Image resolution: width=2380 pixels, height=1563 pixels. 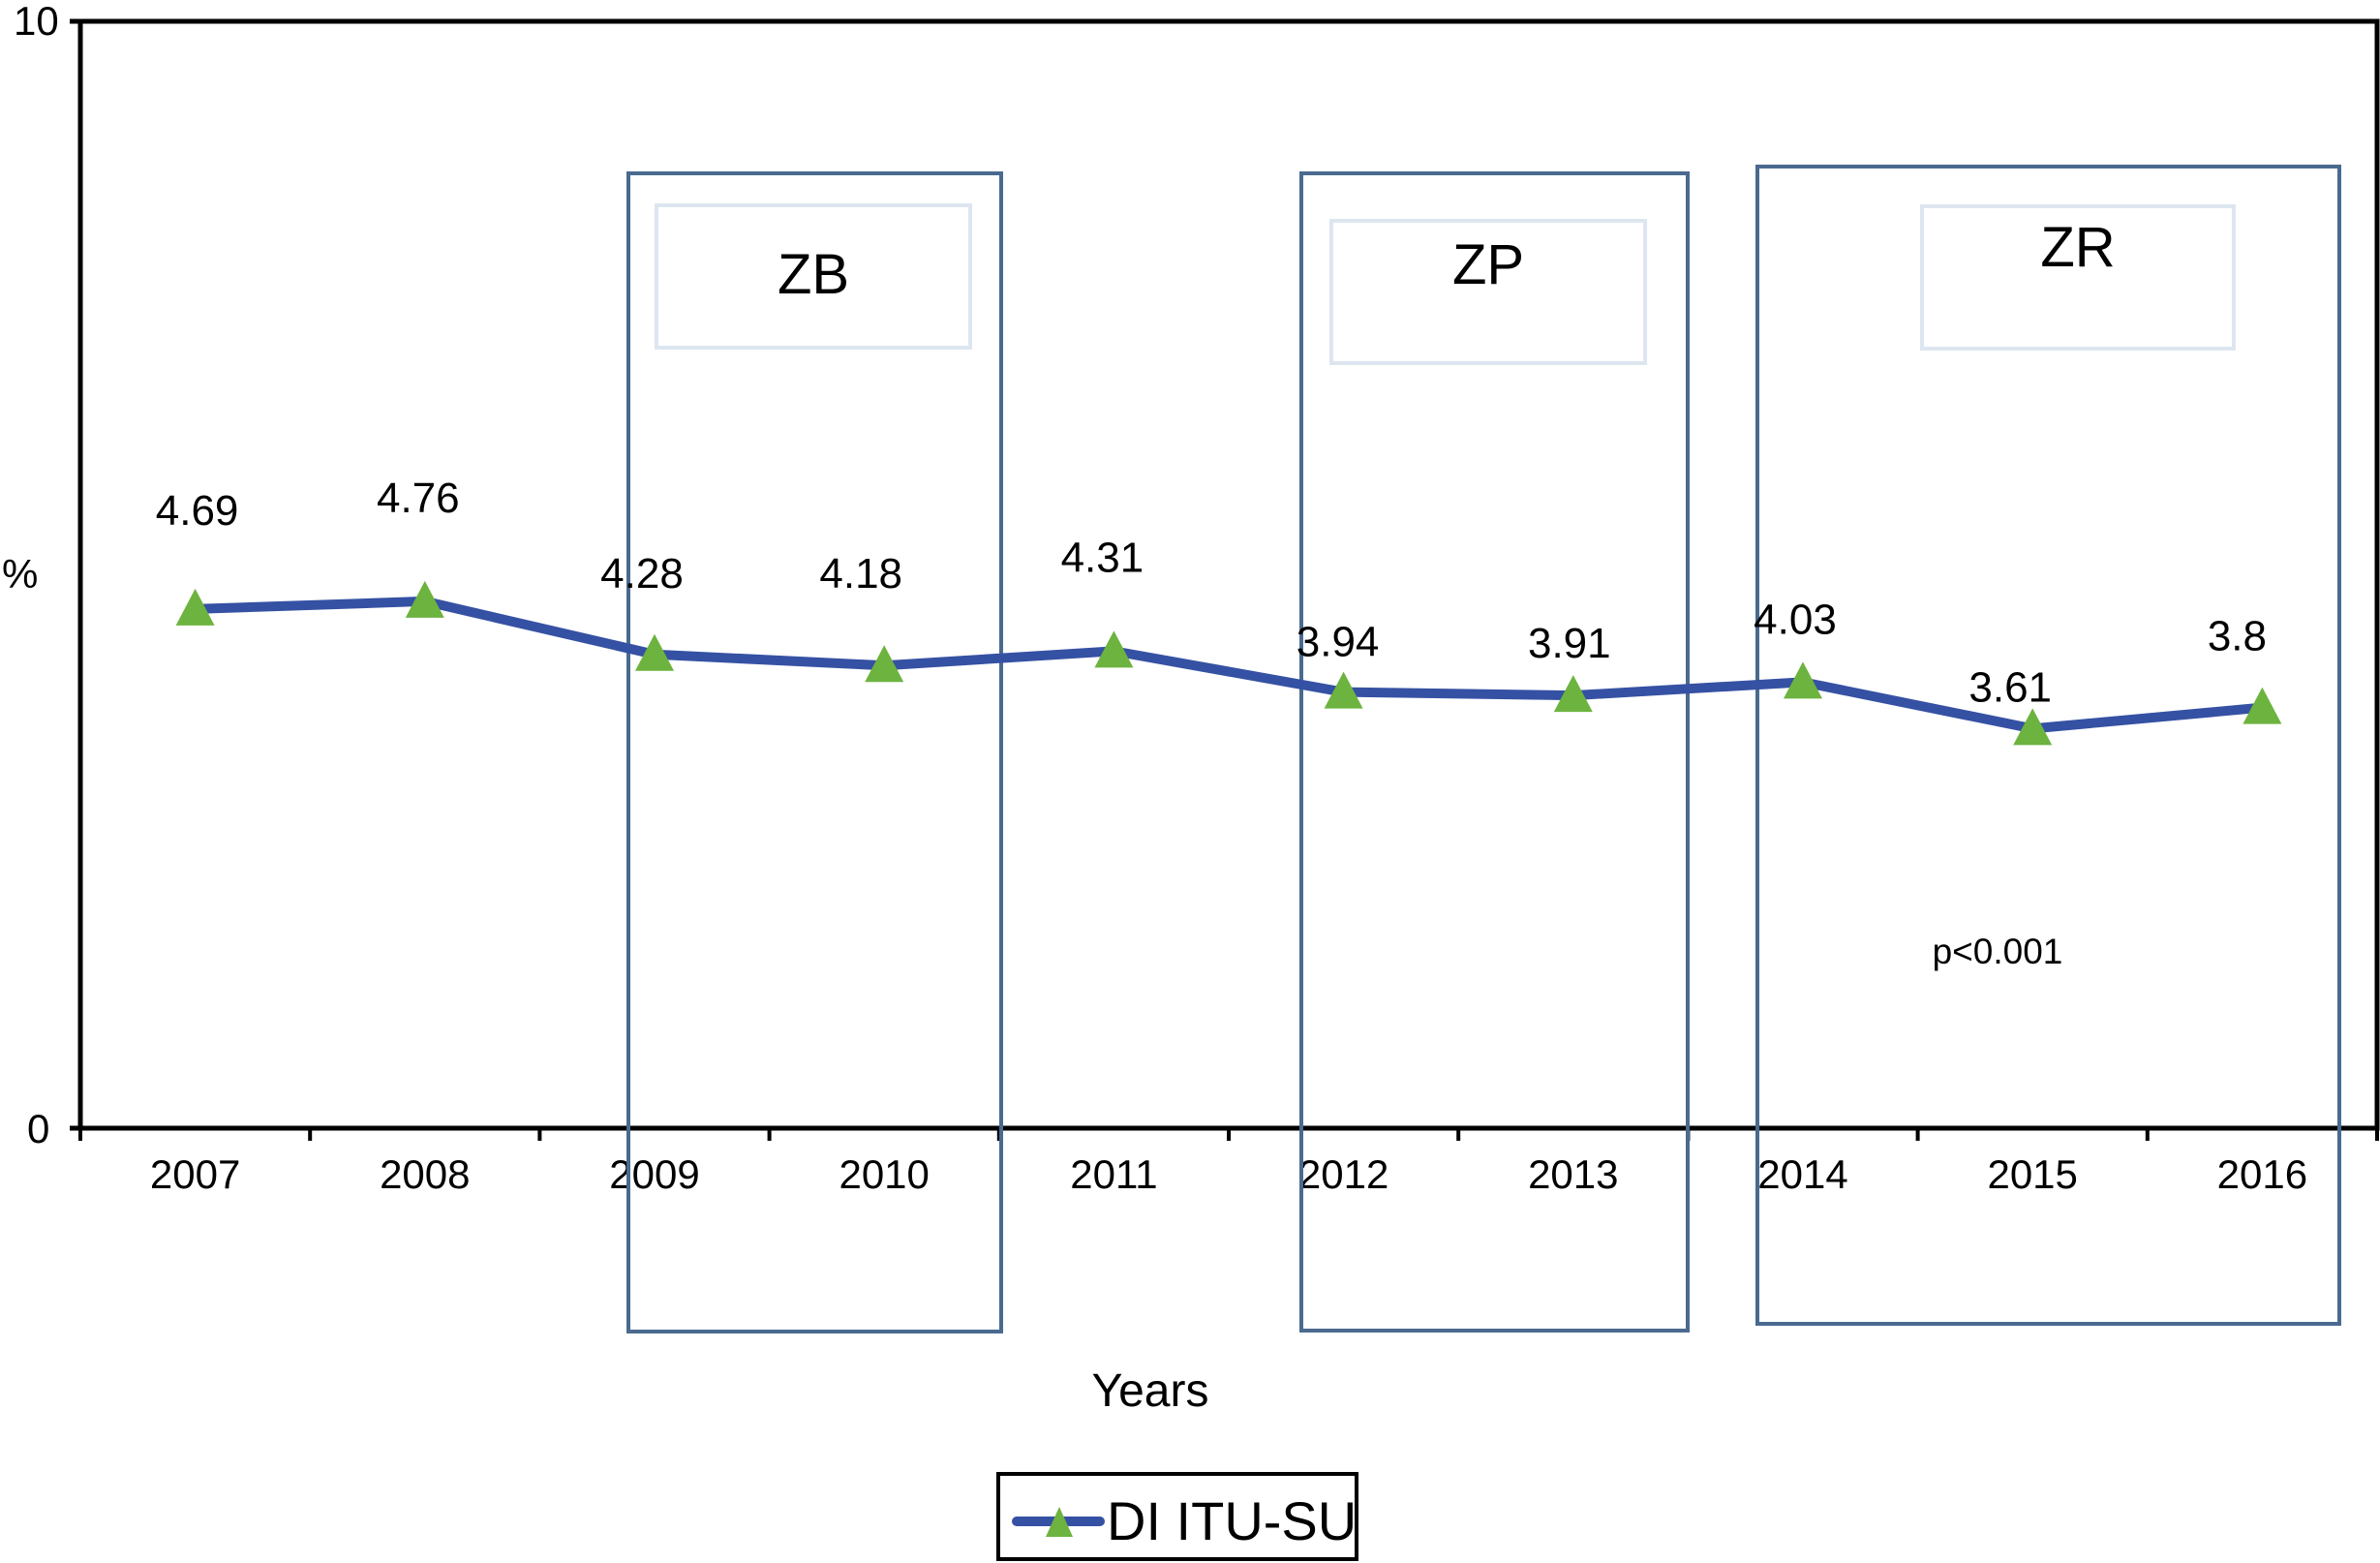 I want to click on region-label-box-zb, so click(x=813, y=276).